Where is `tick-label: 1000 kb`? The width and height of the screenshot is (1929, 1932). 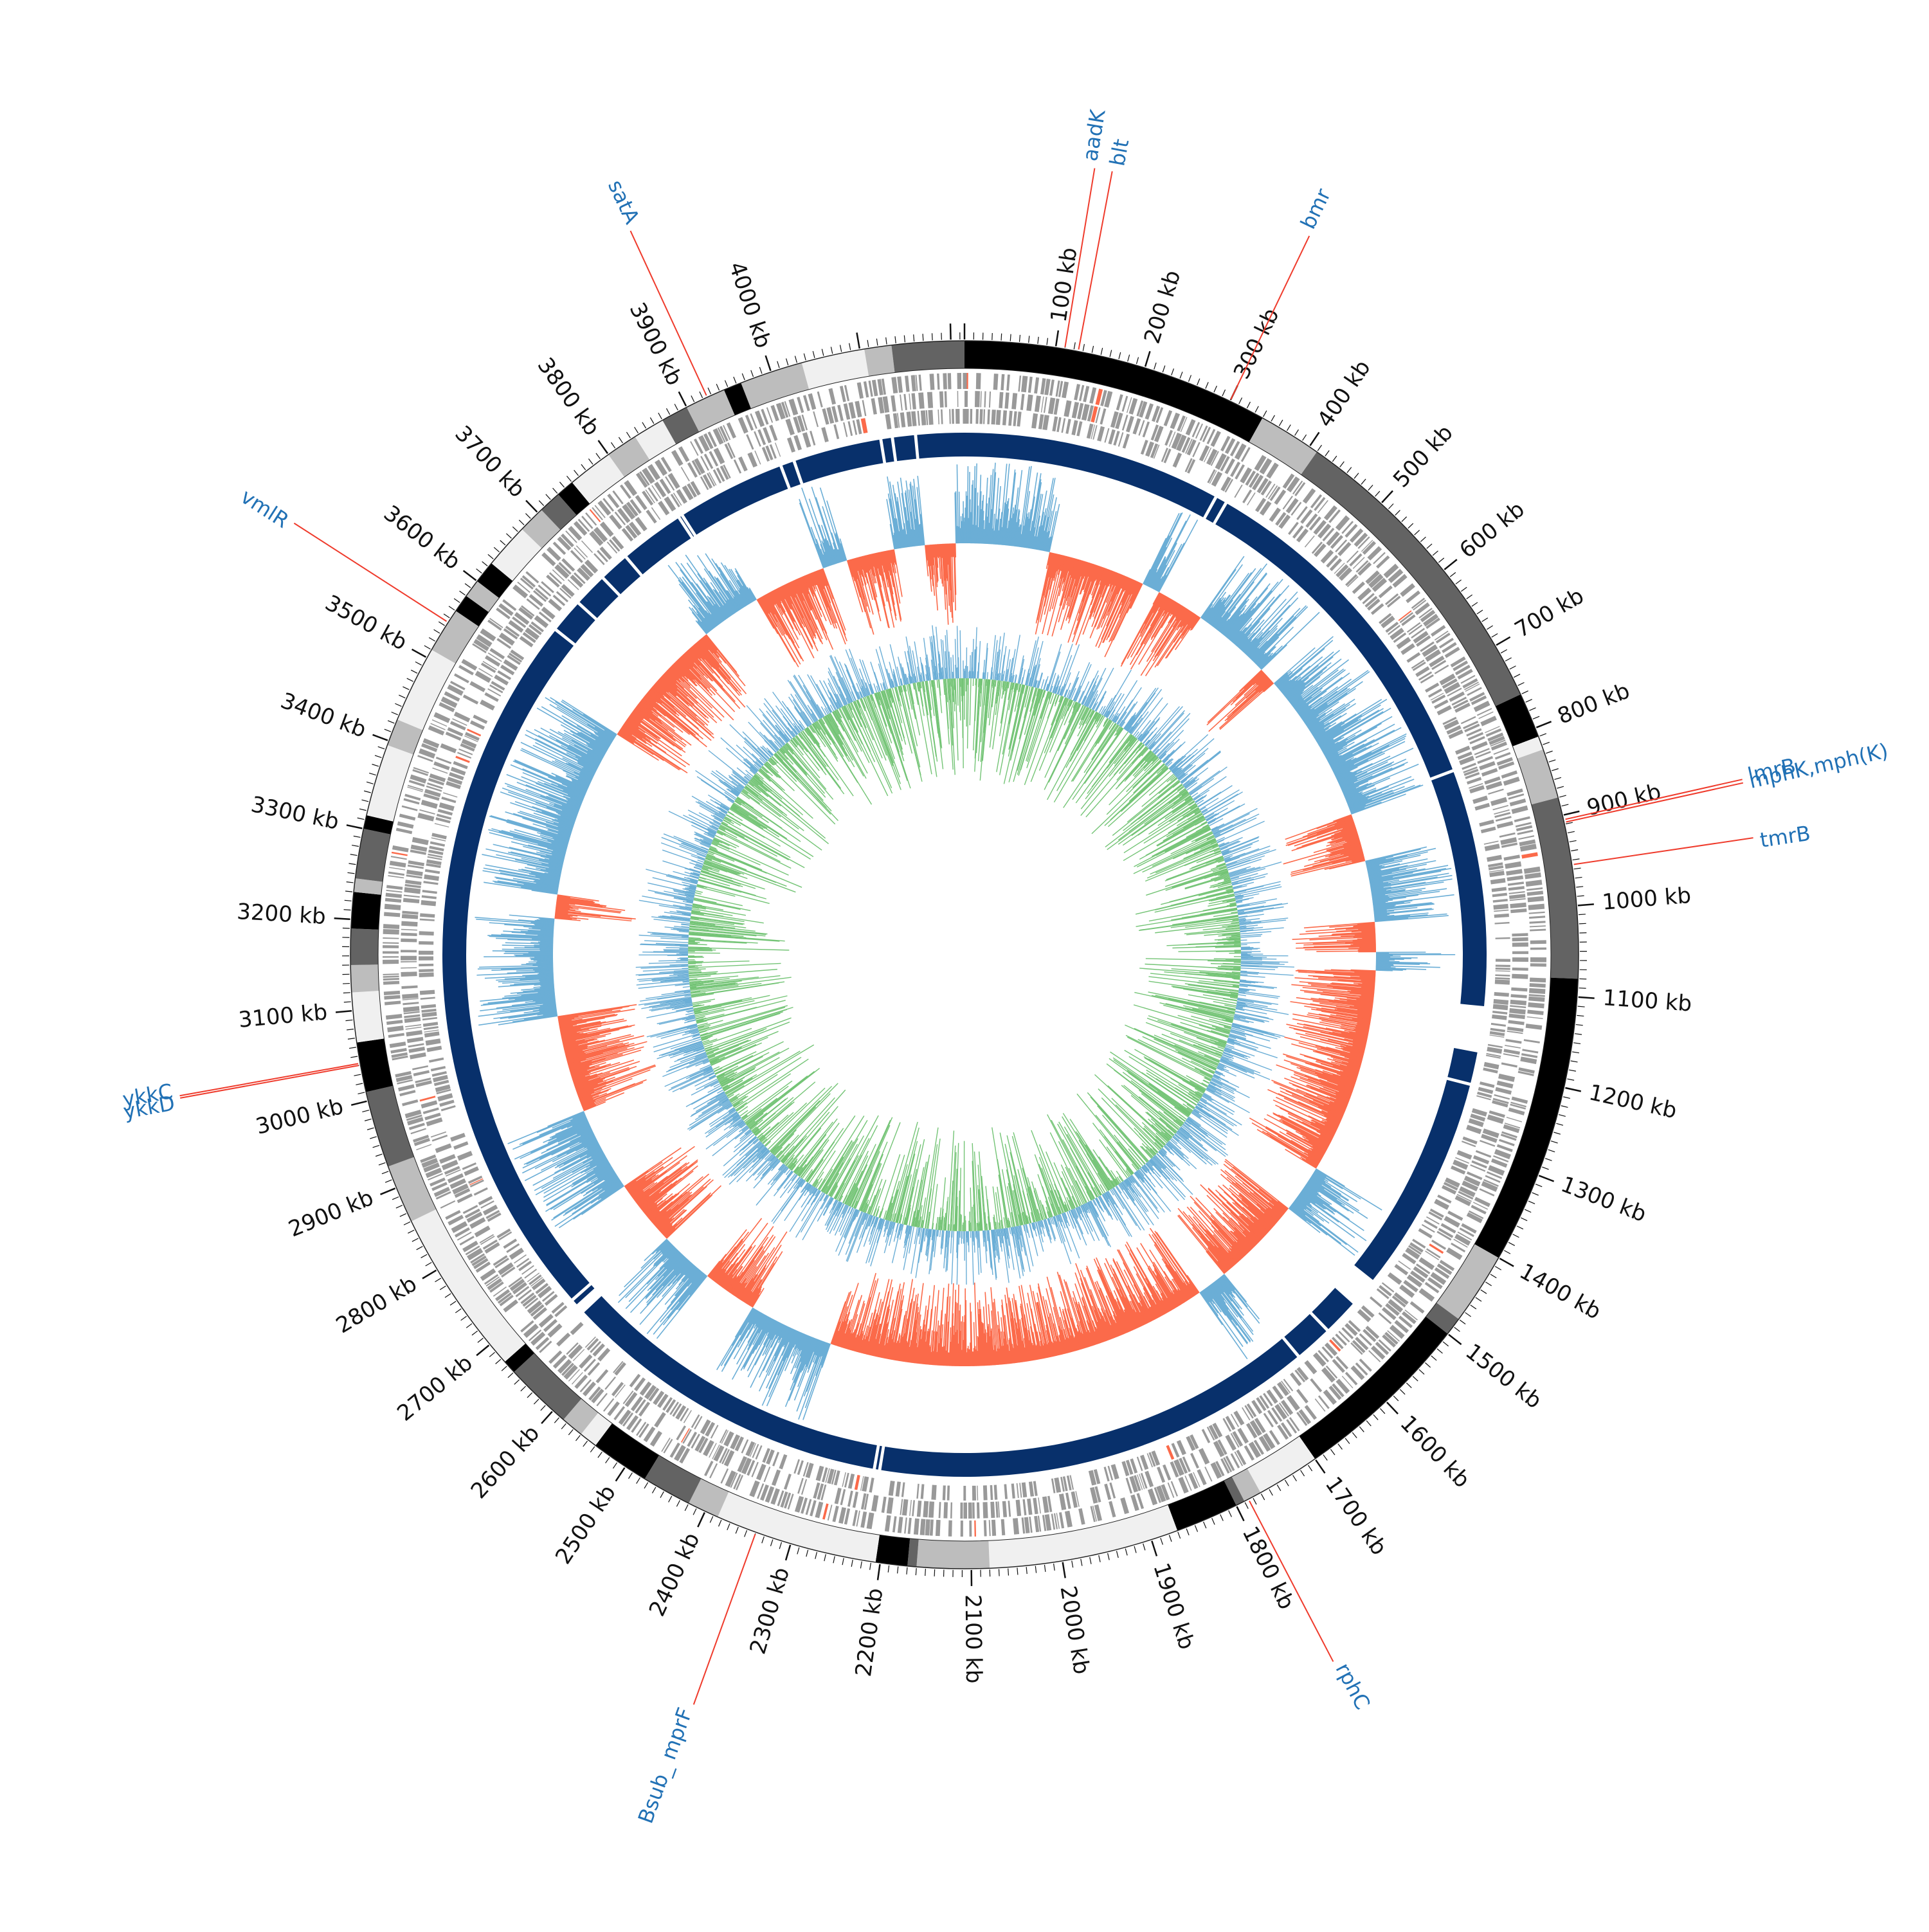
tick-label: 1000 kb is located at coordinates (1646, 899).